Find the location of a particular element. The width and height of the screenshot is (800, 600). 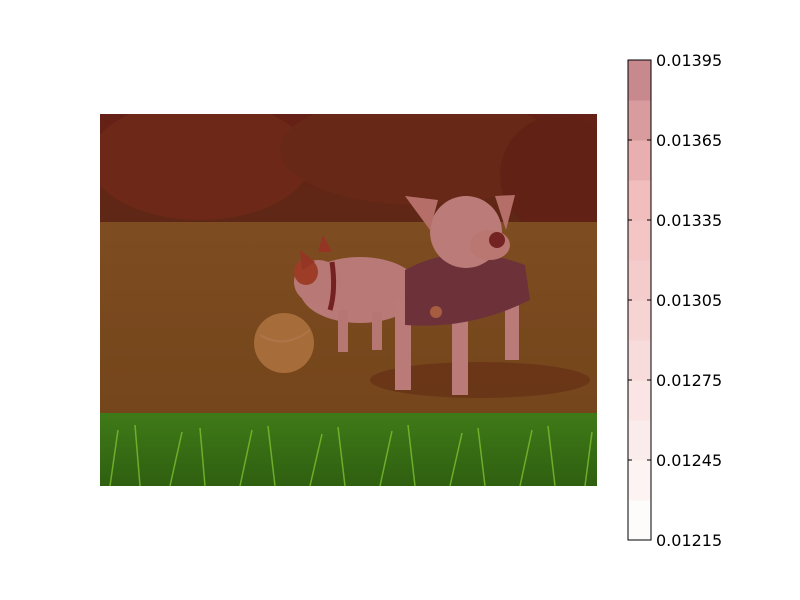

colorbar-tick-label: 0.01305 is located at coordinates (689, 300).